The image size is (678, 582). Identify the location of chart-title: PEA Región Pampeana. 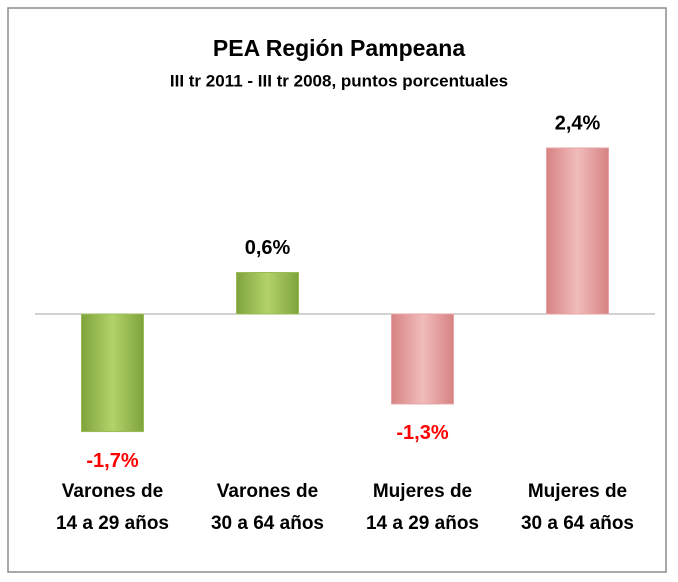
(339, 48).